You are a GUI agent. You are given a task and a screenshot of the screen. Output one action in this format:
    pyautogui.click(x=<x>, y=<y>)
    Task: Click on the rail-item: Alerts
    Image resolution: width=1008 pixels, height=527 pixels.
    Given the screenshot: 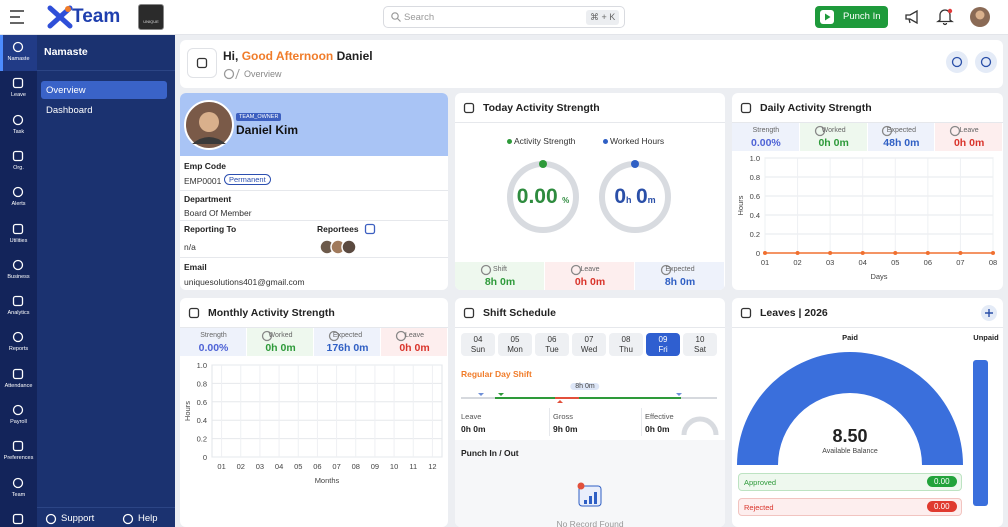 What is the action you would take?
    pyautogui.click(x=18, y=201)
    